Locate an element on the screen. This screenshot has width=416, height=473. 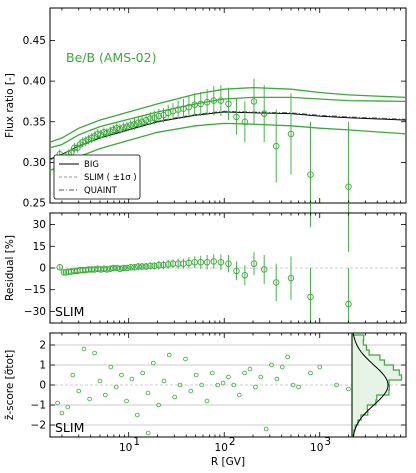
y-tick-label: 0.40 is located at coordinates (34, 82).